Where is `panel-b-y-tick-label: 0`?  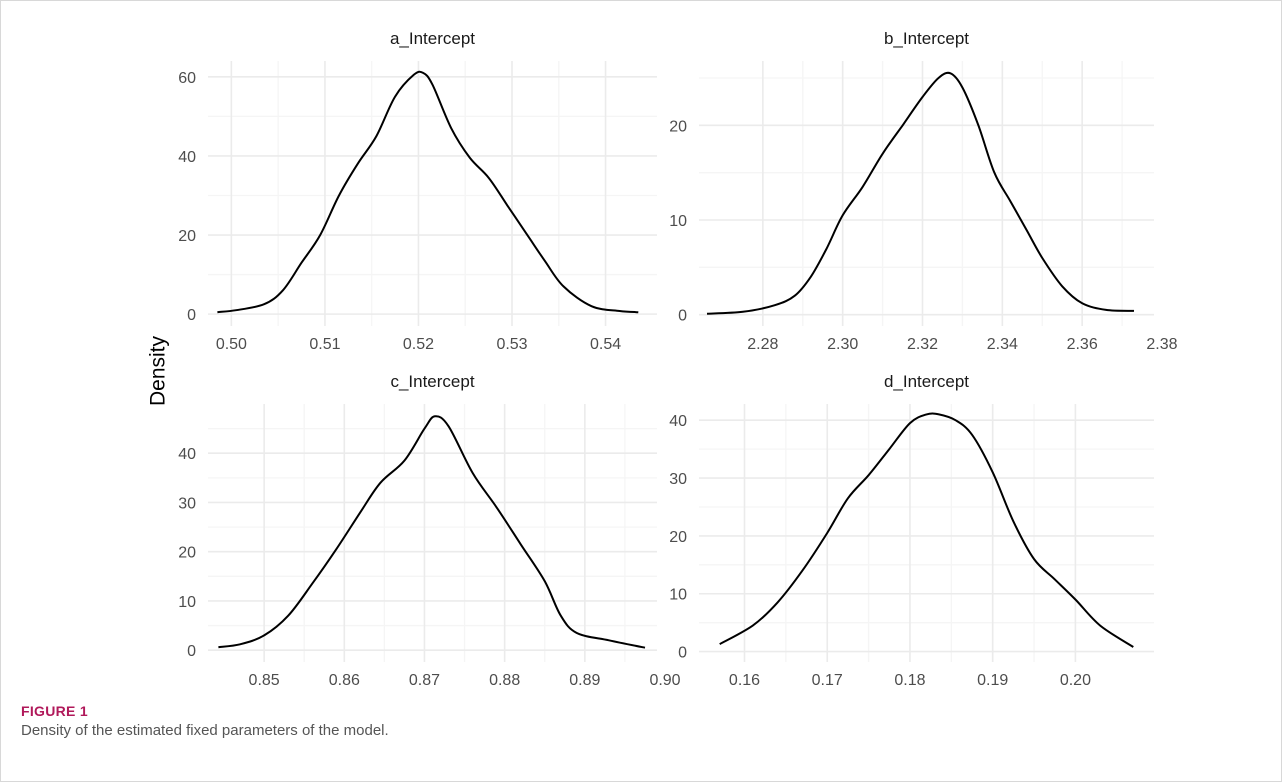
panel-b-y-tick-label: 0 is located at coordinates (682, 316).